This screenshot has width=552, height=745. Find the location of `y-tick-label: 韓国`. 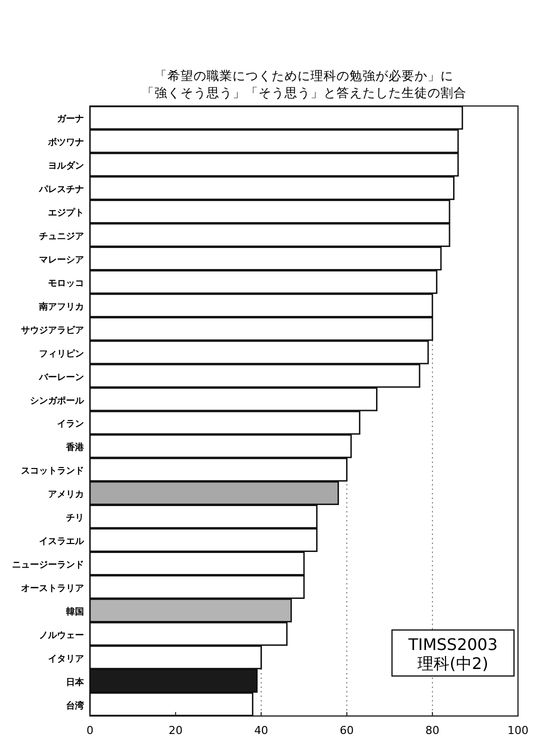

y-tick-label: 韓国 is located at coordinates (75, 612).